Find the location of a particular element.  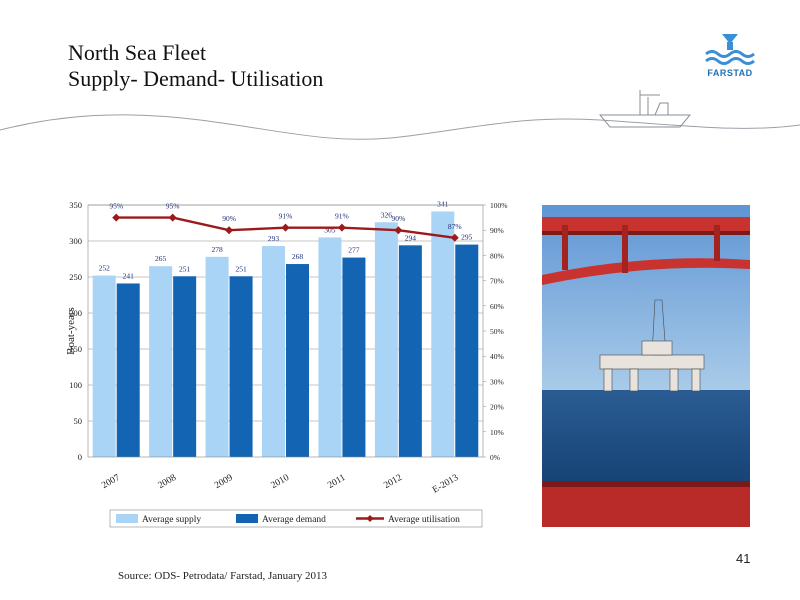

supply-data-label: 265 is located at coordinates (161, 258).